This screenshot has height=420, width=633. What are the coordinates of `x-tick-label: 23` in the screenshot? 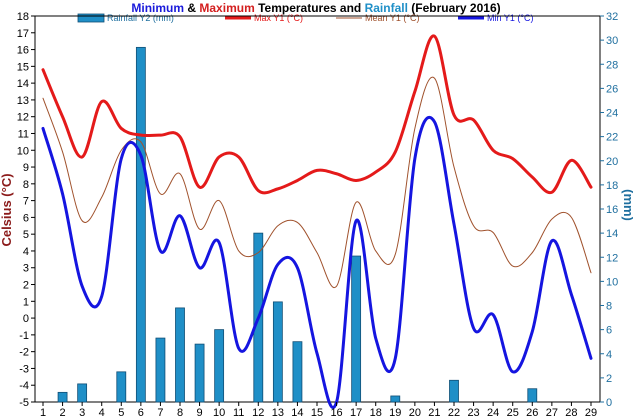 It's located at (473, 413).